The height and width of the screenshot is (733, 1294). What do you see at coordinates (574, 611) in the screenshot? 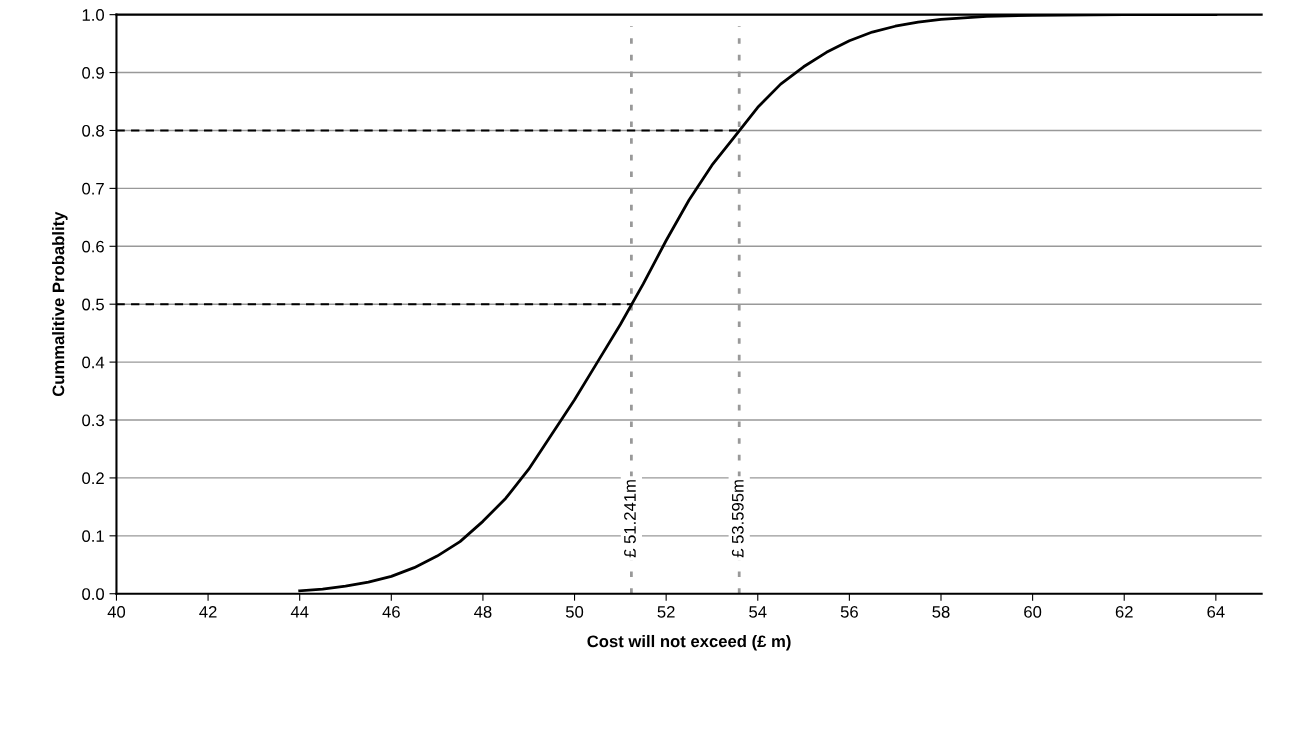
I see `x-tick-label: 50` at bounding box center [574, 611].